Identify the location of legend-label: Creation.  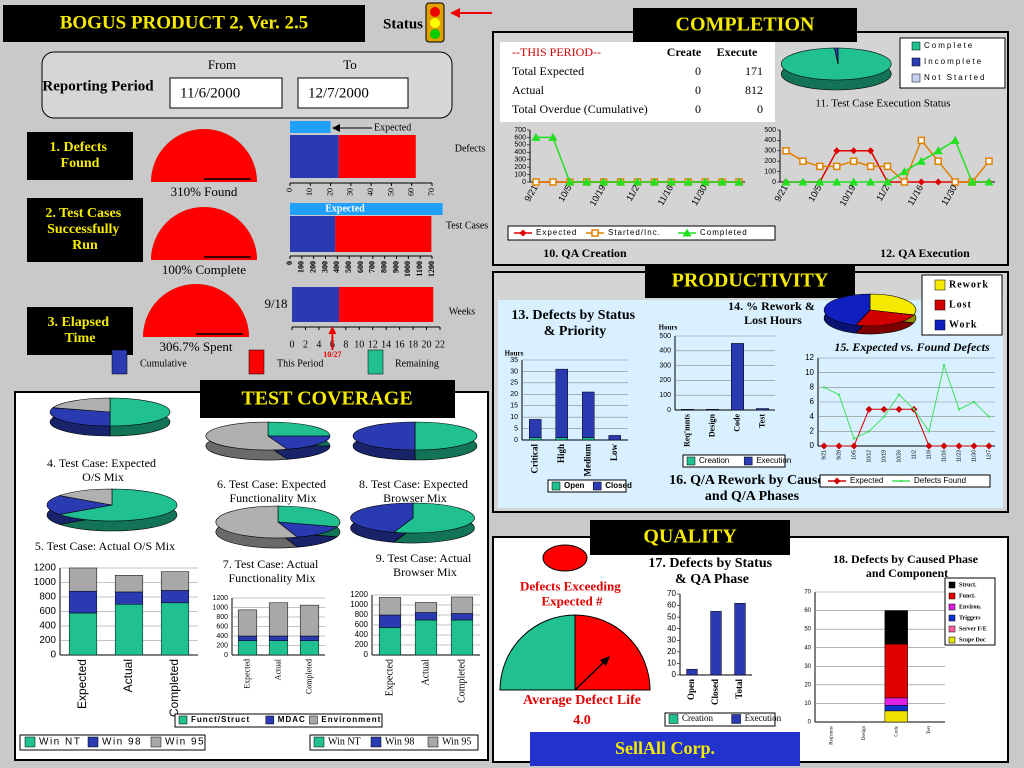
(697, 718).